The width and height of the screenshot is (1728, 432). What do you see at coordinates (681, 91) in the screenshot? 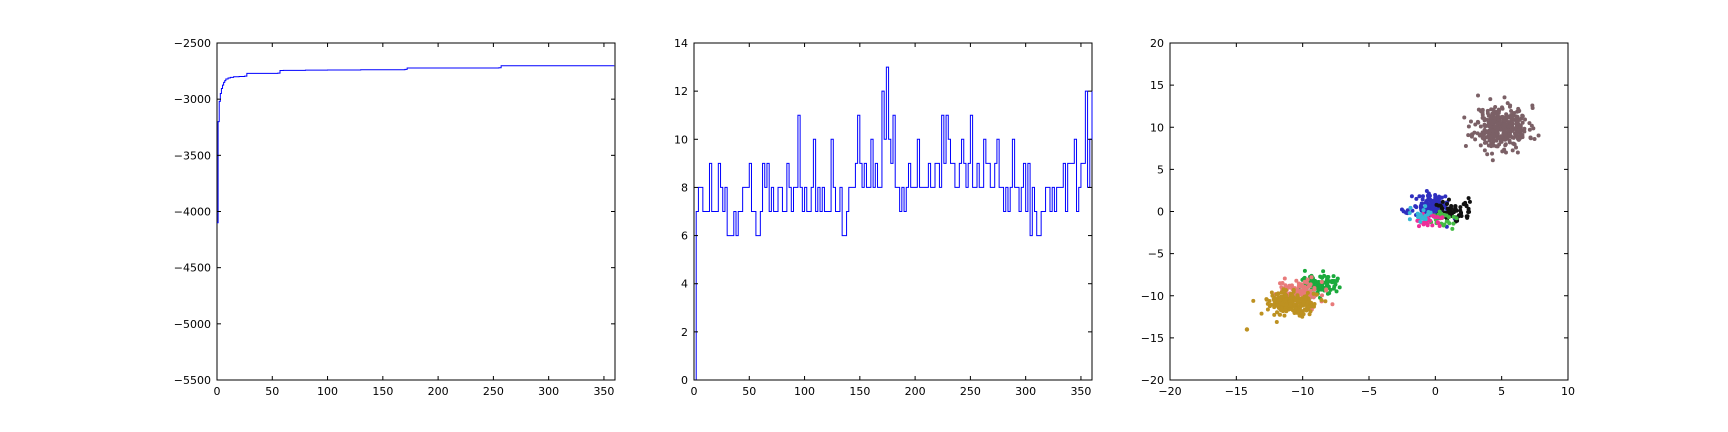
I see `count-y-tick-label: 12` at bounding box center [681, 91].